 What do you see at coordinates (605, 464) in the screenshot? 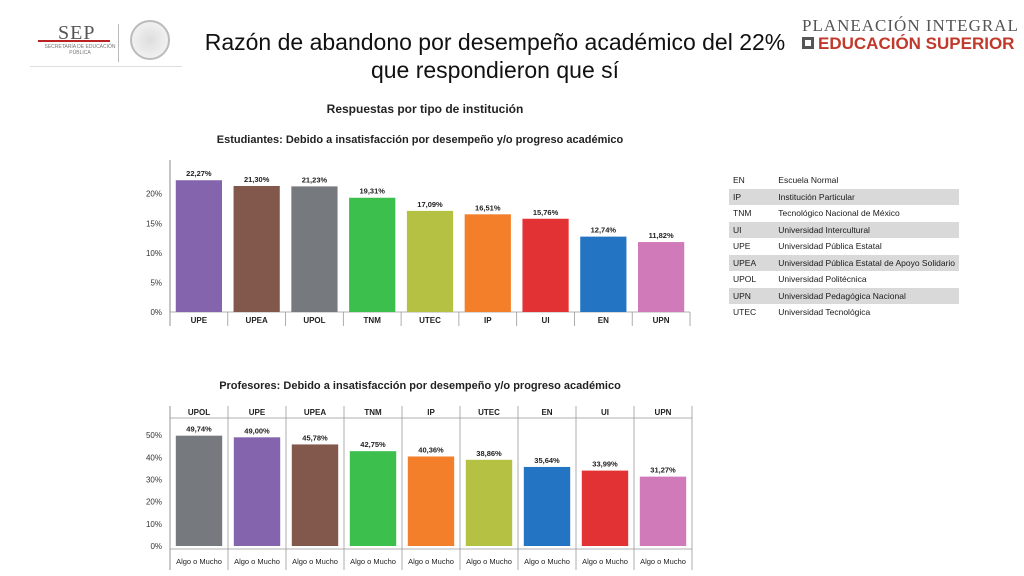
I see `bar-value-label: 33,99%` at bounding box center [605, 464].